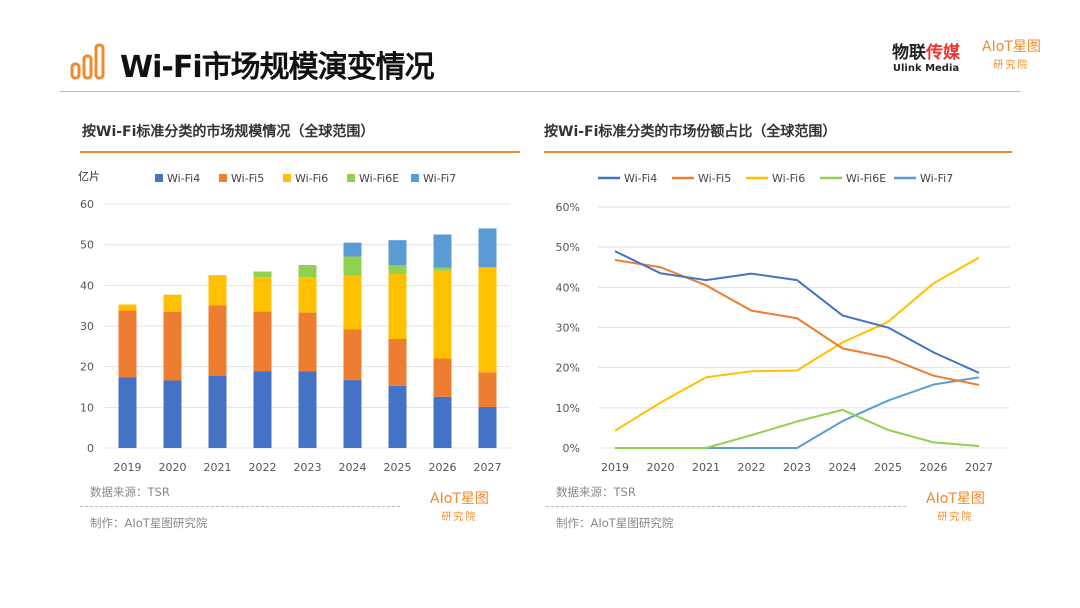 The image size is (1080, 608). Describe the element at coordinates (726, 506) in the screenshot. I see `right-dash` at that location.